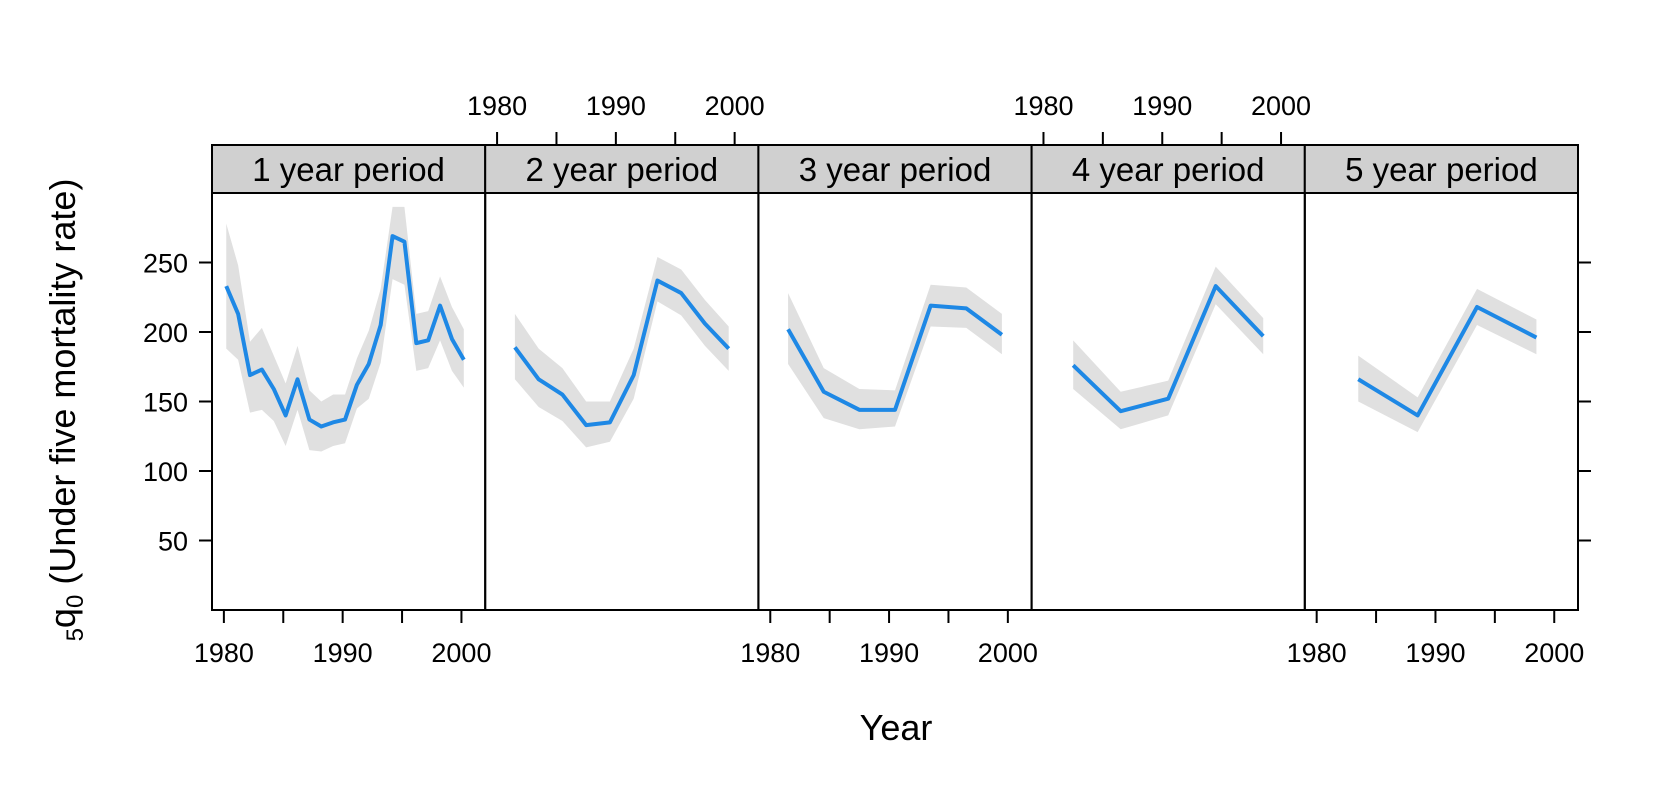  I want to click on y-axis-title-symbol: q, so click(62, 618).